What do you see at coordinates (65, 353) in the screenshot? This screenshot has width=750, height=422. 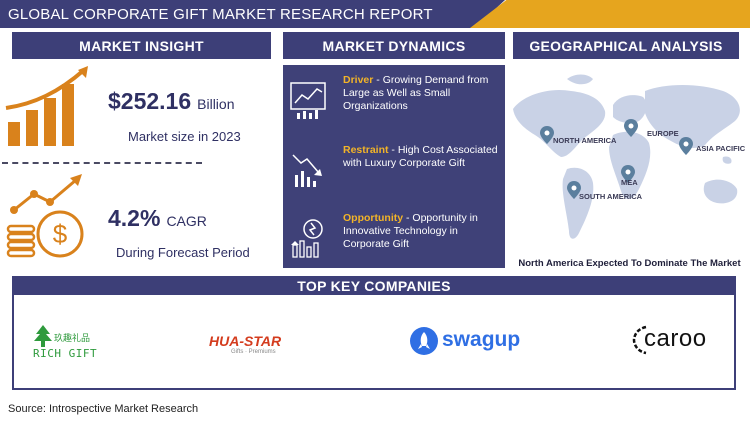 I see `rich-gift-name: RICH GIFT` at bounding box center [65, 353].